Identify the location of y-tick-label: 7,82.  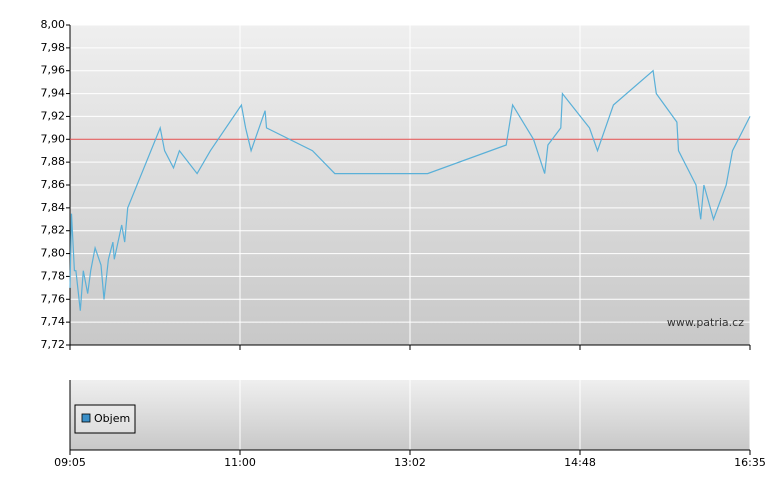
(53, 230).